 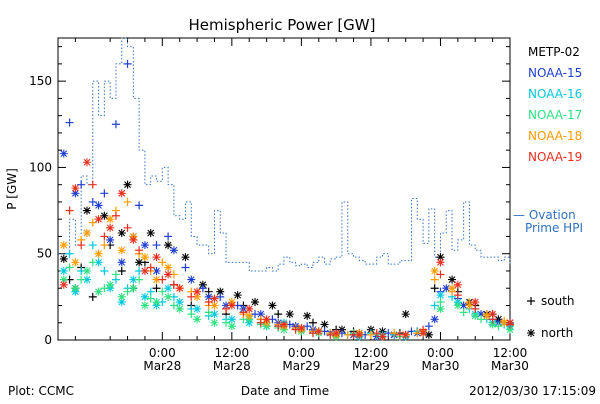 I want to click on x-axis-label: Date and Time, so click(x=285, y=391).